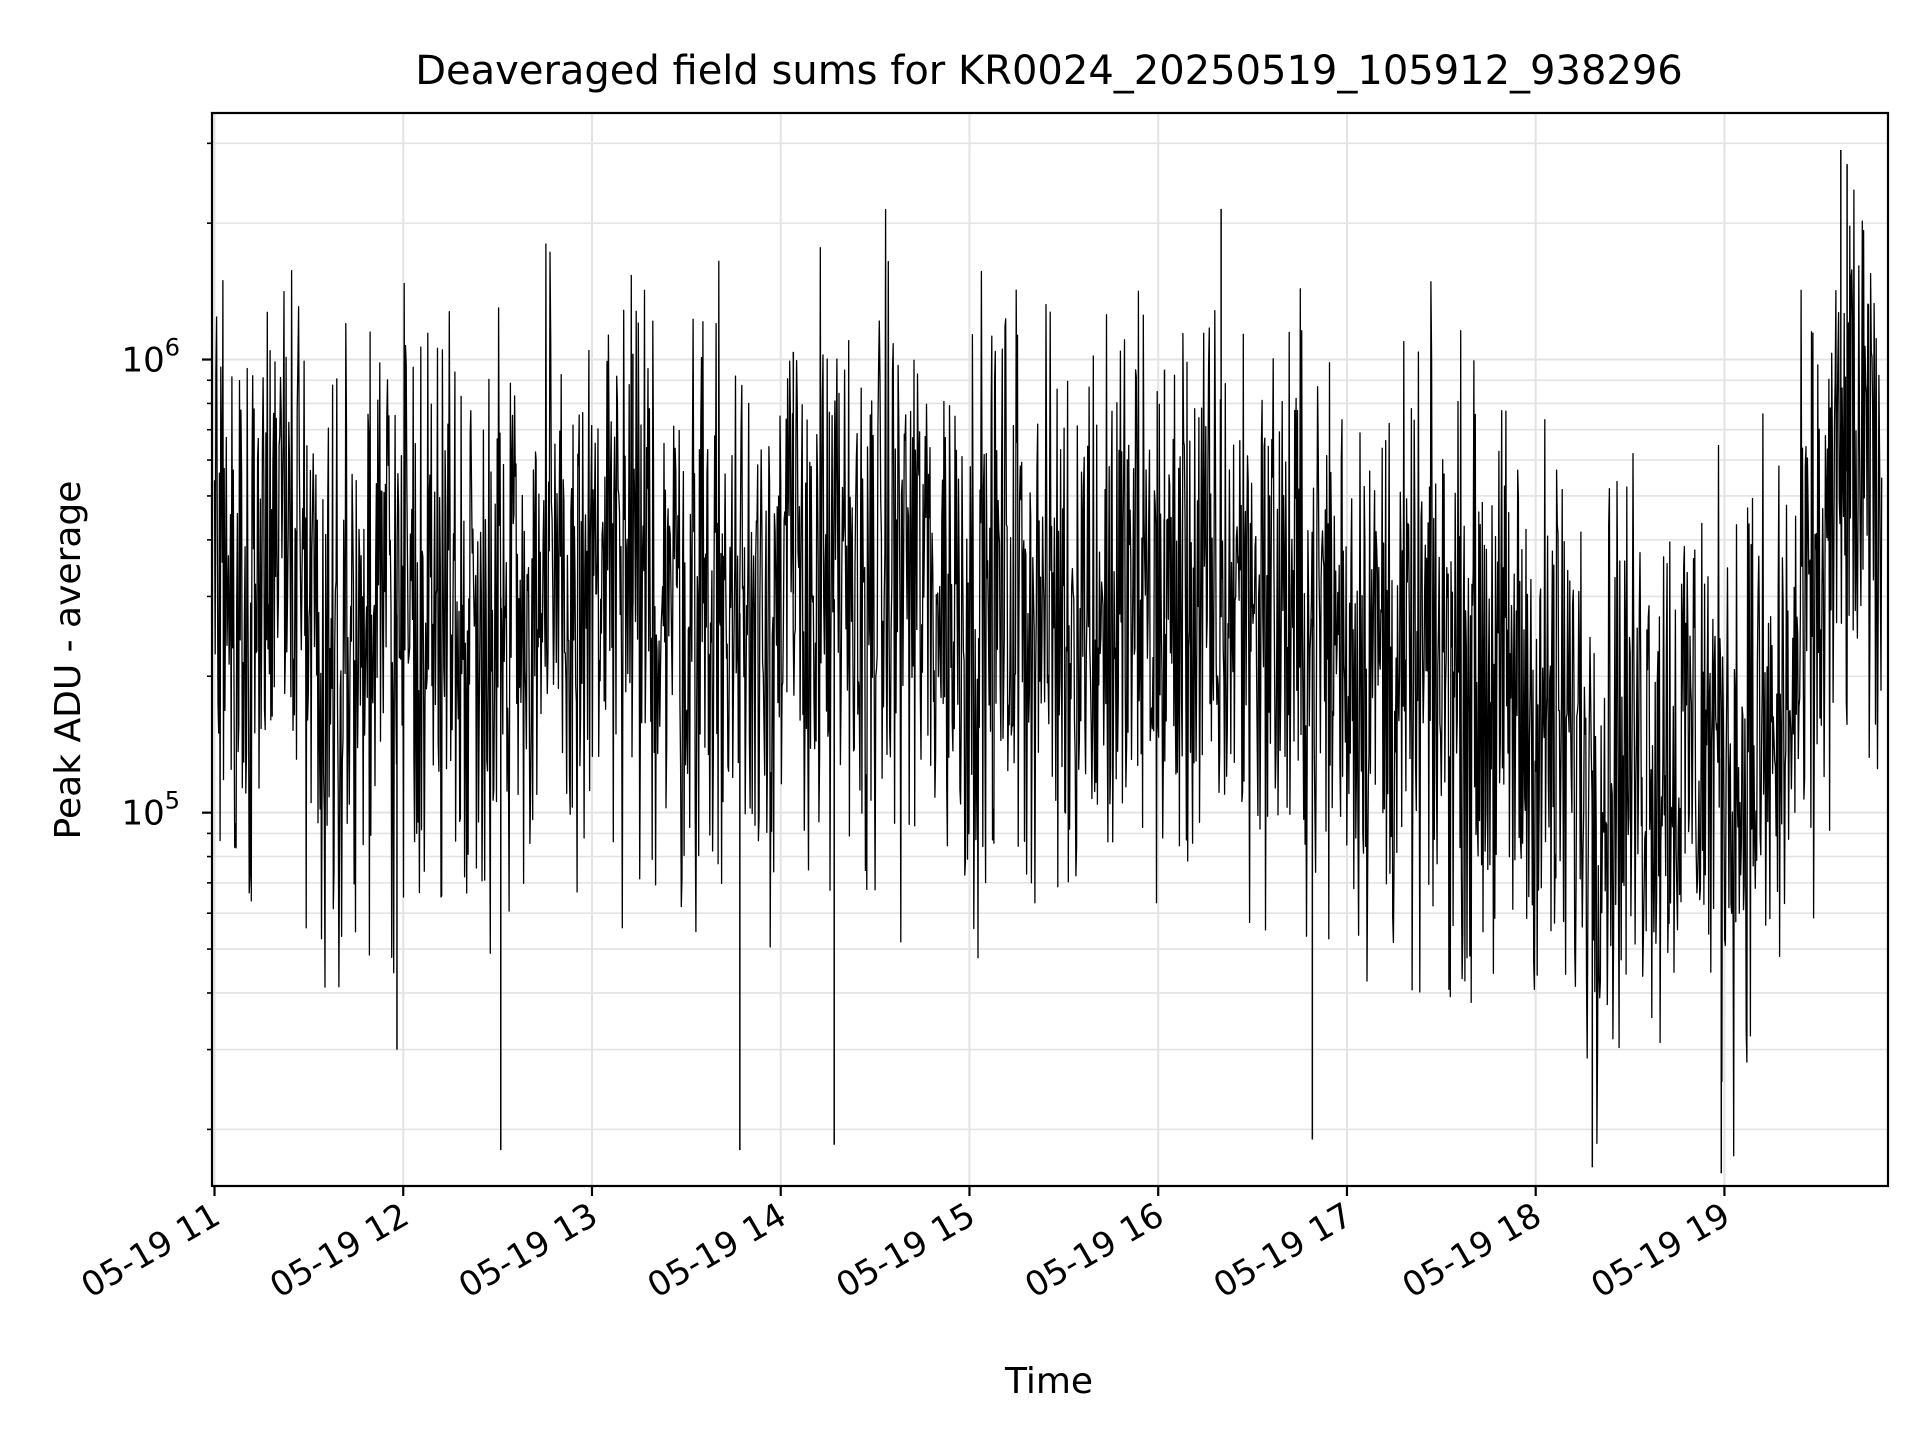  Describe the element at coordinates (166, 636) in the screenshot. I see `y-axis: 10⁵ 10⁶` at that location.